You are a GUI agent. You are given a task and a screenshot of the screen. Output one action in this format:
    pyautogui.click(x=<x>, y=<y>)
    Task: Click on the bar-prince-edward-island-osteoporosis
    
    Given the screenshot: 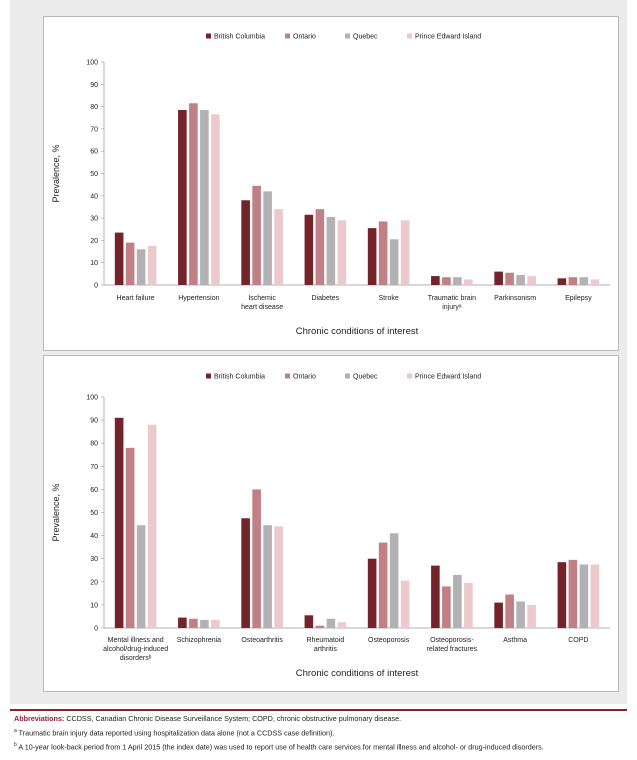 What is the action you would take?
    pyautogui.click(x=405, y=604)
    